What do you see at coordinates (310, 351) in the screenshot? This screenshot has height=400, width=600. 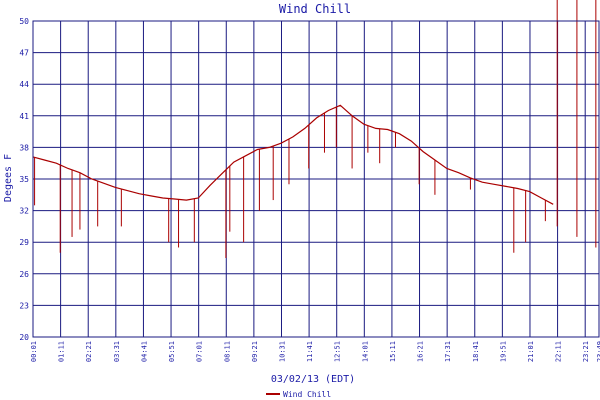 I see `x-tick-label: 11:41` at bounding box center [310, 351].